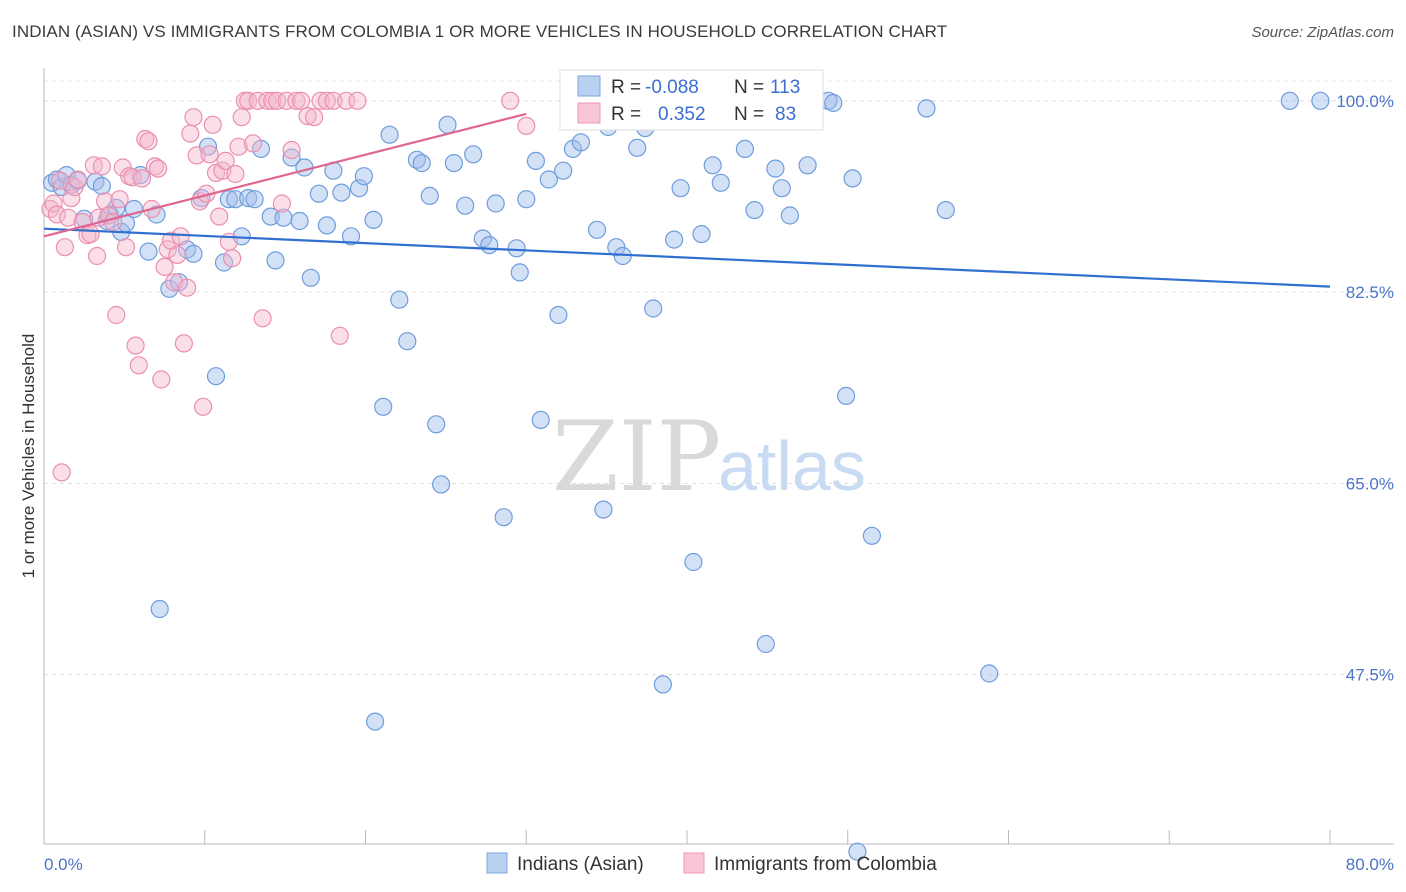  I want to click on bottom-legend: Indians (Asian) Immigrants from Colombia, so click(711, 863).